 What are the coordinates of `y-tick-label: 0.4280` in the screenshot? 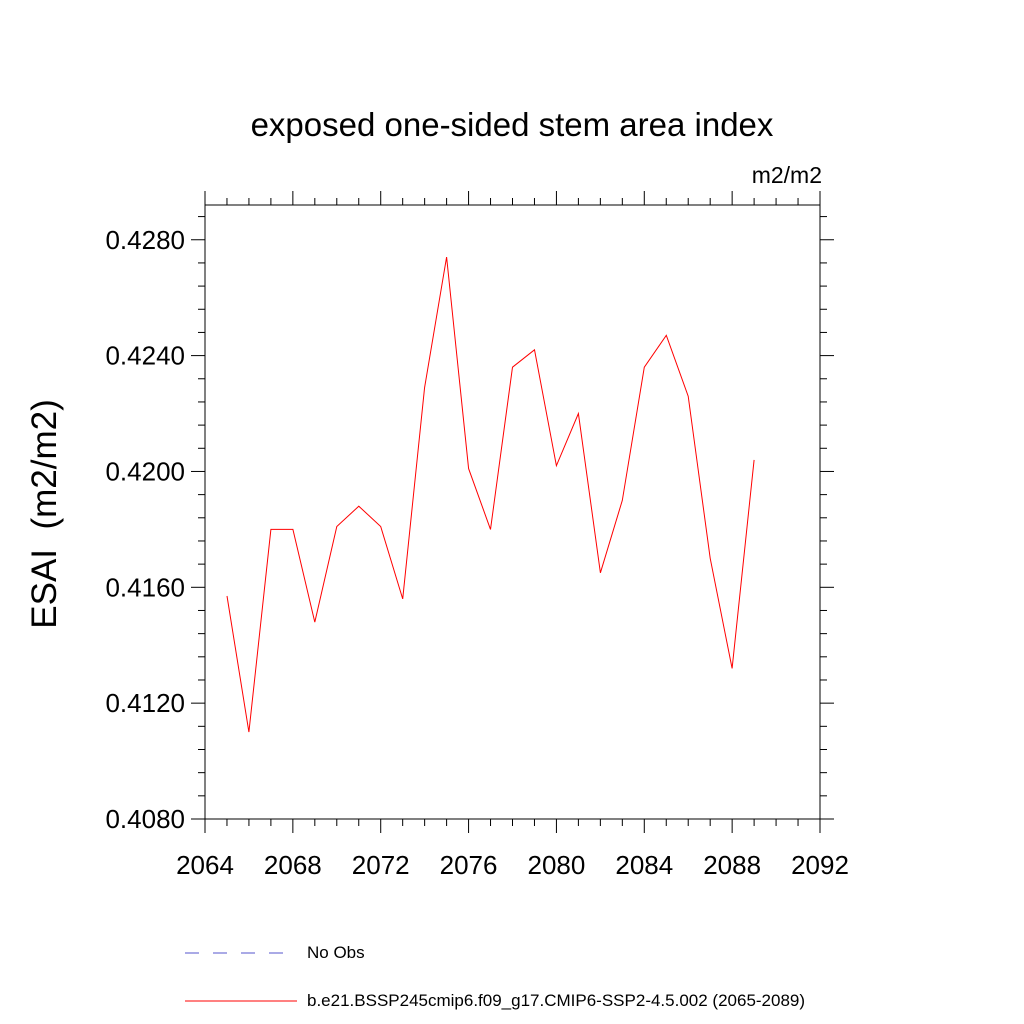 It's located at (145, 240).